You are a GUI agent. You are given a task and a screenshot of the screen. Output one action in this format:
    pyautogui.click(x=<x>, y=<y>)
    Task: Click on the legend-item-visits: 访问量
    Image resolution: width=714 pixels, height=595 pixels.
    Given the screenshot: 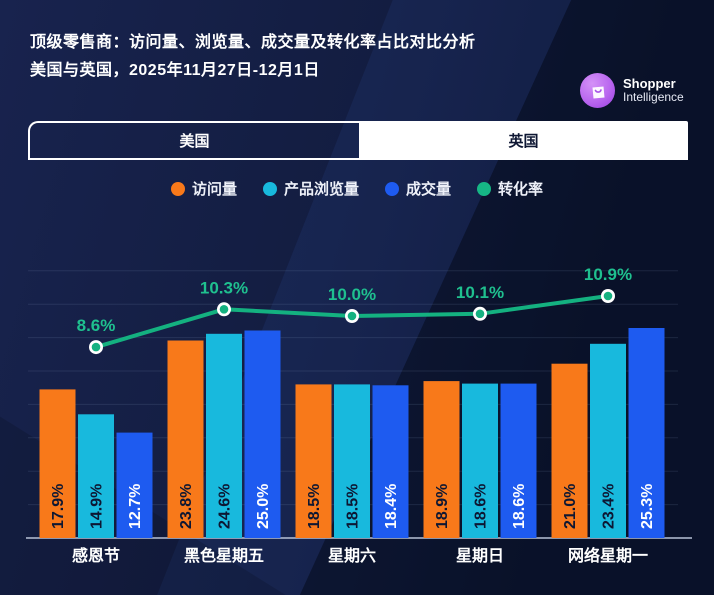 What is the action you would take?
    pyautogui.click(x=203, y=188)
    